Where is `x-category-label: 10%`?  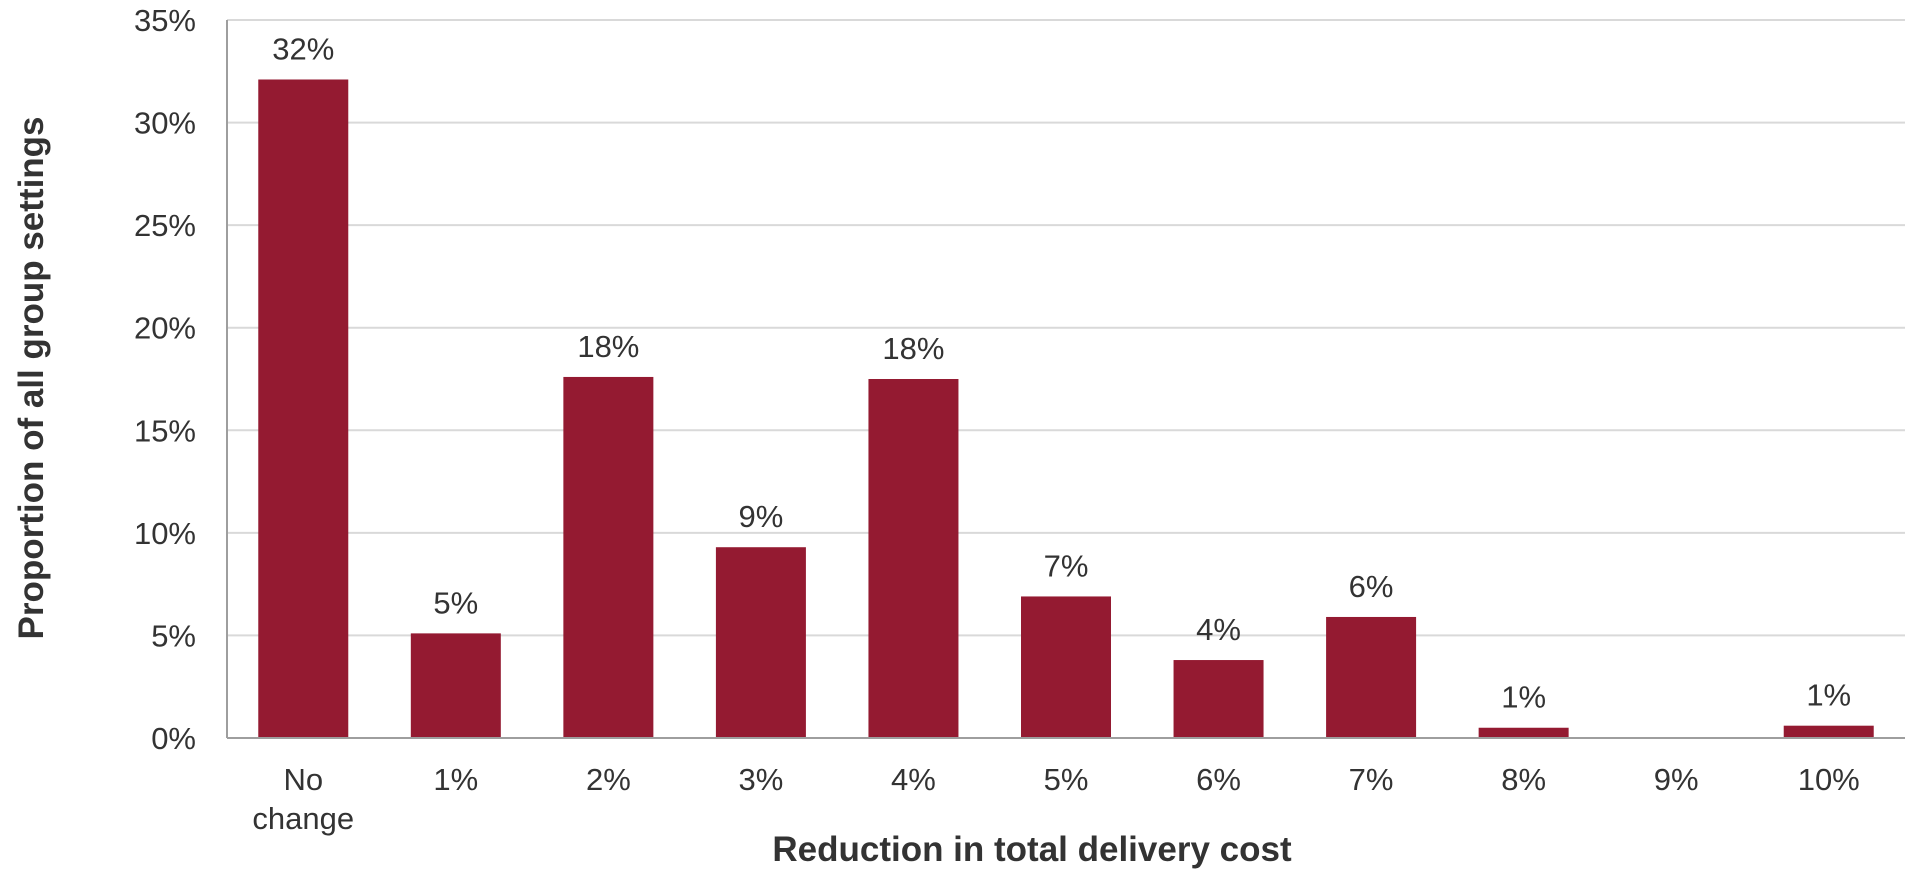 x-category-label: 10% is located at coordinates (1829, 779).